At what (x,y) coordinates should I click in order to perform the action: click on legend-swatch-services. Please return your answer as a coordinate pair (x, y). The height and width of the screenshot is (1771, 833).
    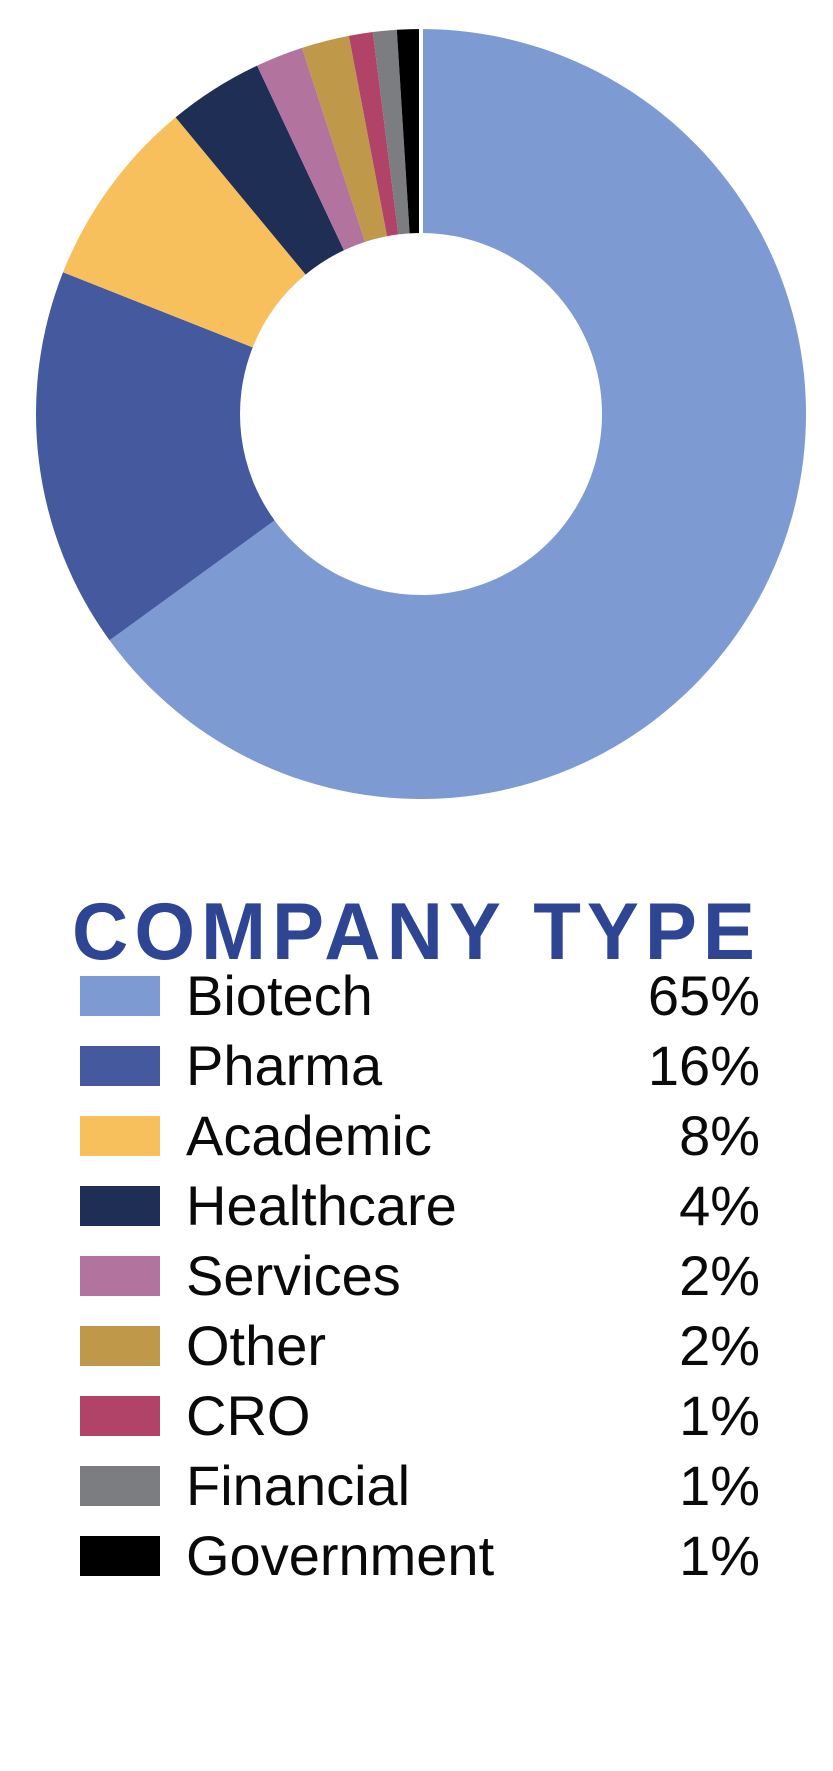
    Looking at the image, I should click on (120, 1276).